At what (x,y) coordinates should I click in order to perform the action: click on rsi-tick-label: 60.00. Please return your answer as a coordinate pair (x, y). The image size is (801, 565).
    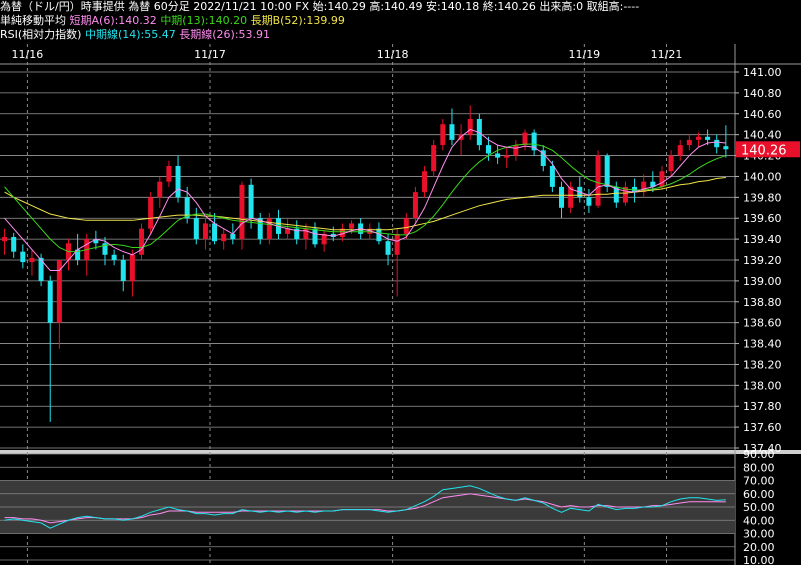
    Looking at the image, I should click on (759, 494).